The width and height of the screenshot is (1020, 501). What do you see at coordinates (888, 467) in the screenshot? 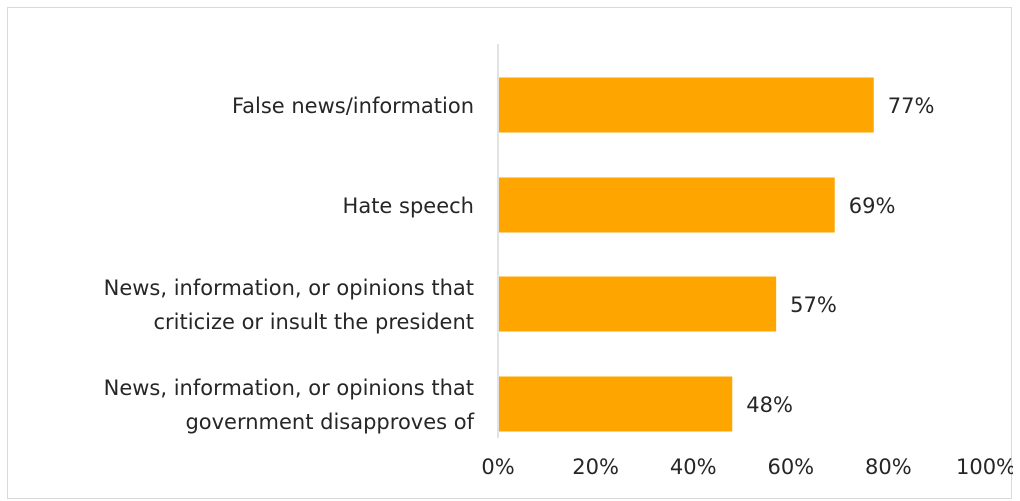
I see `x-tick-label: 80%` at bounding box center [888, 467].